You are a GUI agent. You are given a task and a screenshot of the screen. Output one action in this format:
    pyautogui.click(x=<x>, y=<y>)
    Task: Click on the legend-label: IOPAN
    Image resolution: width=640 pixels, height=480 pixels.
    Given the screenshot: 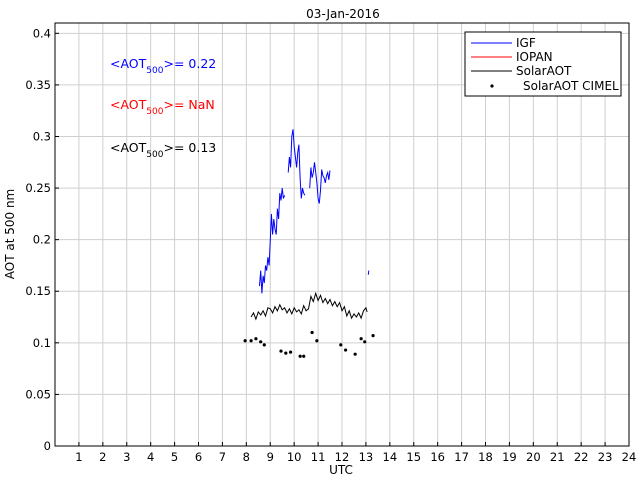 What is the action you would take?
    pyautogui.click(x=534, y=57)
    